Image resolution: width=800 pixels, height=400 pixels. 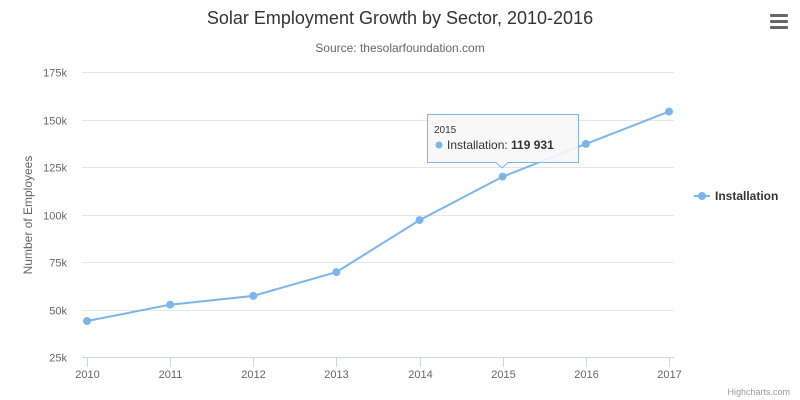 I want to click on tooltip-value: 119 931, so click(x=532, y=145).